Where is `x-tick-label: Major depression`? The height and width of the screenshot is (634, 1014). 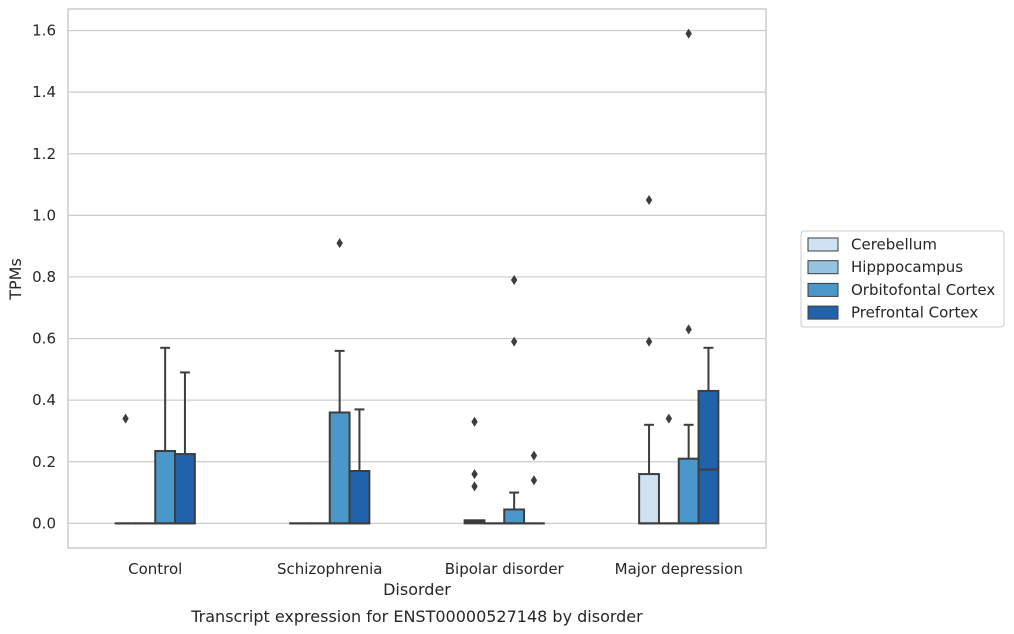
x-tick-label: Major depression is located at coordinates (679, 569).